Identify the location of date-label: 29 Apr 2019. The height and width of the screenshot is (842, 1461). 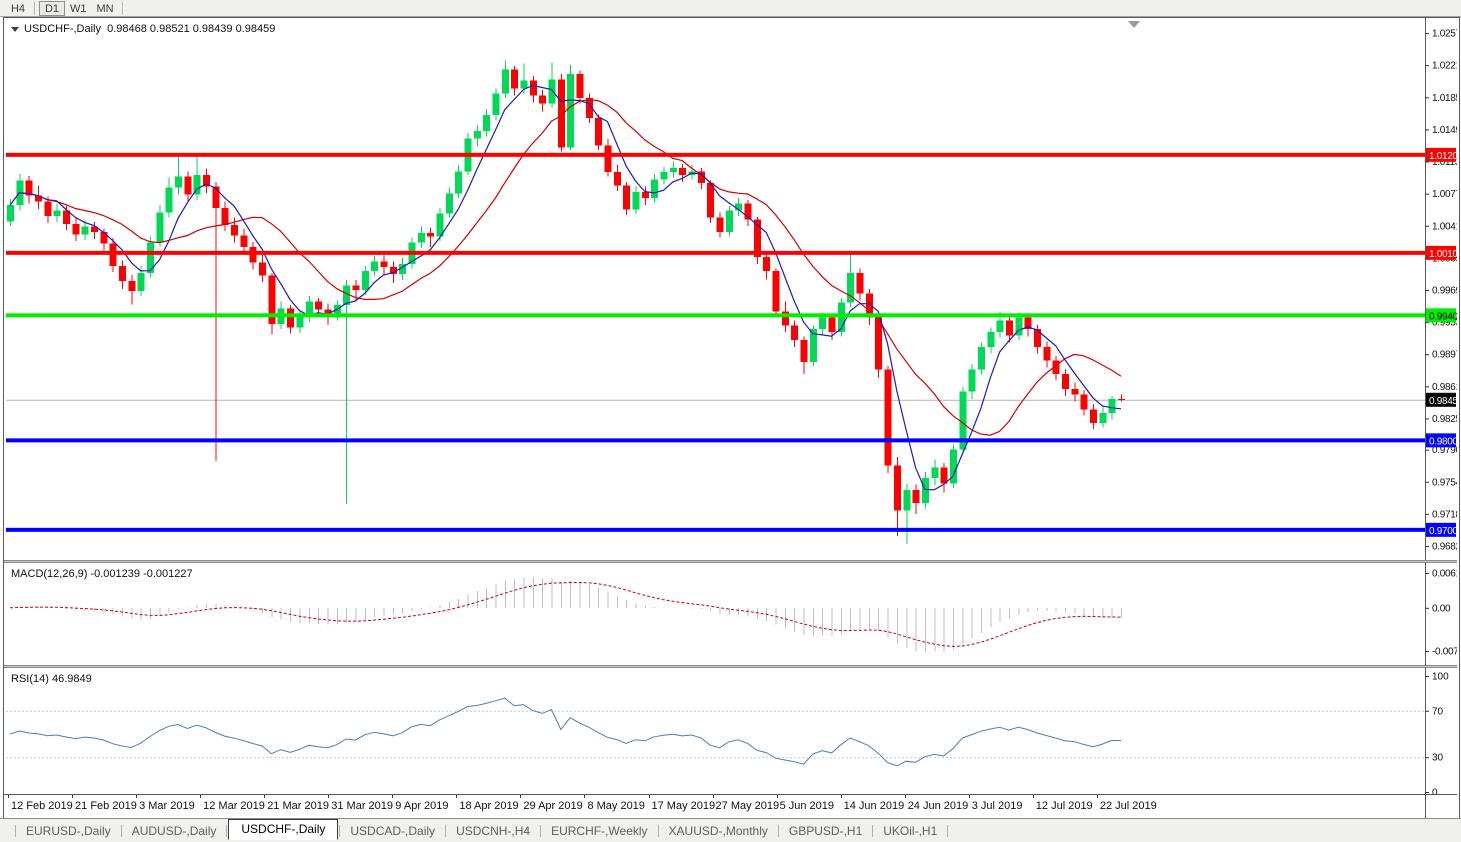
(553, 806).